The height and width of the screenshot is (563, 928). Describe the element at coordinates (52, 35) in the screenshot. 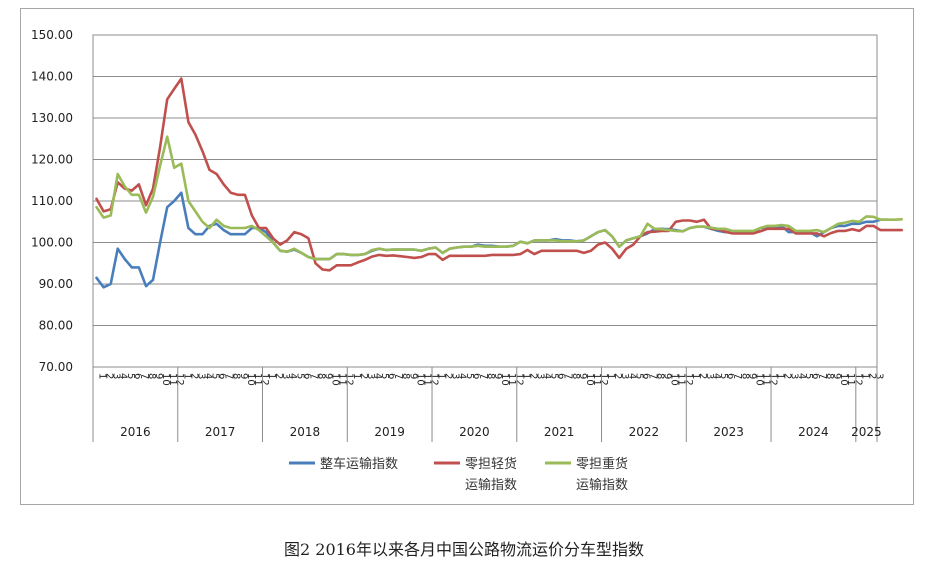

I see `y-tick-label: 150.00` at that location.